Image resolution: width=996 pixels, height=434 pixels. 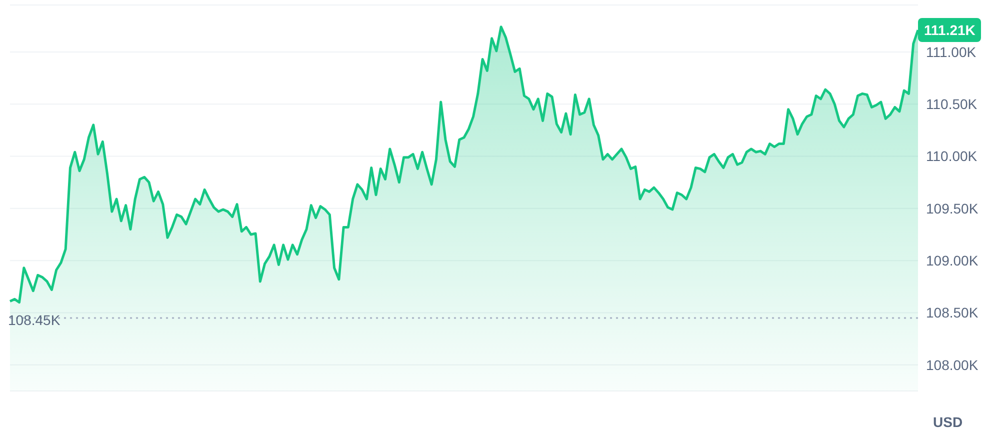 What do you see at coordinates (952, 312) in the screenshot?
I see `y-tick-label: 108.50K` at bounding box center [952, 312].